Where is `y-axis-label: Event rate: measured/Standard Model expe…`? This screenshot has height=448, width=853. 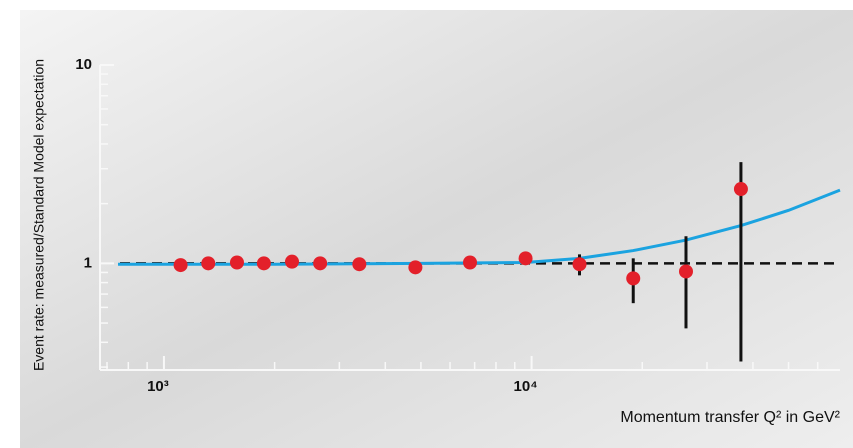 y-axis-label: Event rate: measured/Standard Model expe… is located at coordinates (39, 215).